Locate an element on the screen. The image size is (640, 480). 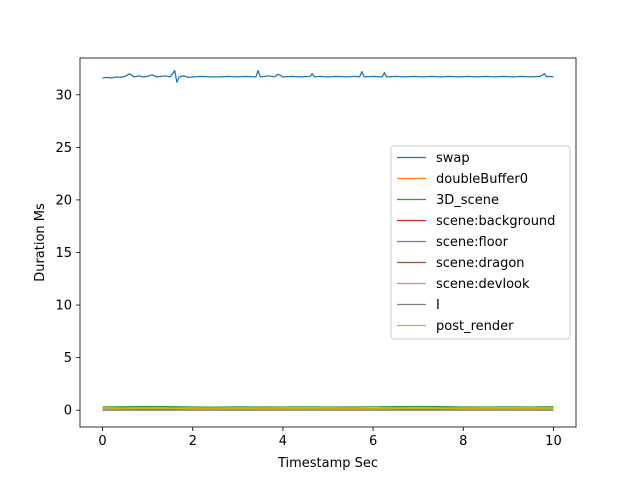
legend-label-4: scene:floor is located at coordinates (472, 242).